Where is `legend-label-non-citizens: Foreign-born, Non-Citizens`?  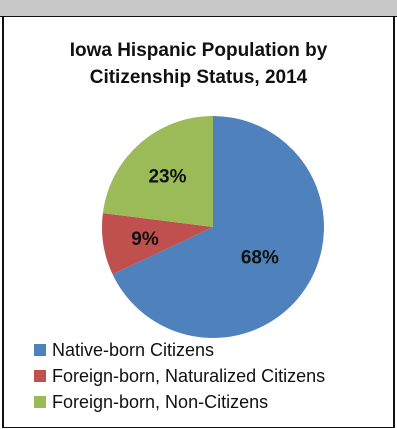 legend-label-non-citizens: Foreign-born, Non-Citizens is located at coordinates (160, 401).